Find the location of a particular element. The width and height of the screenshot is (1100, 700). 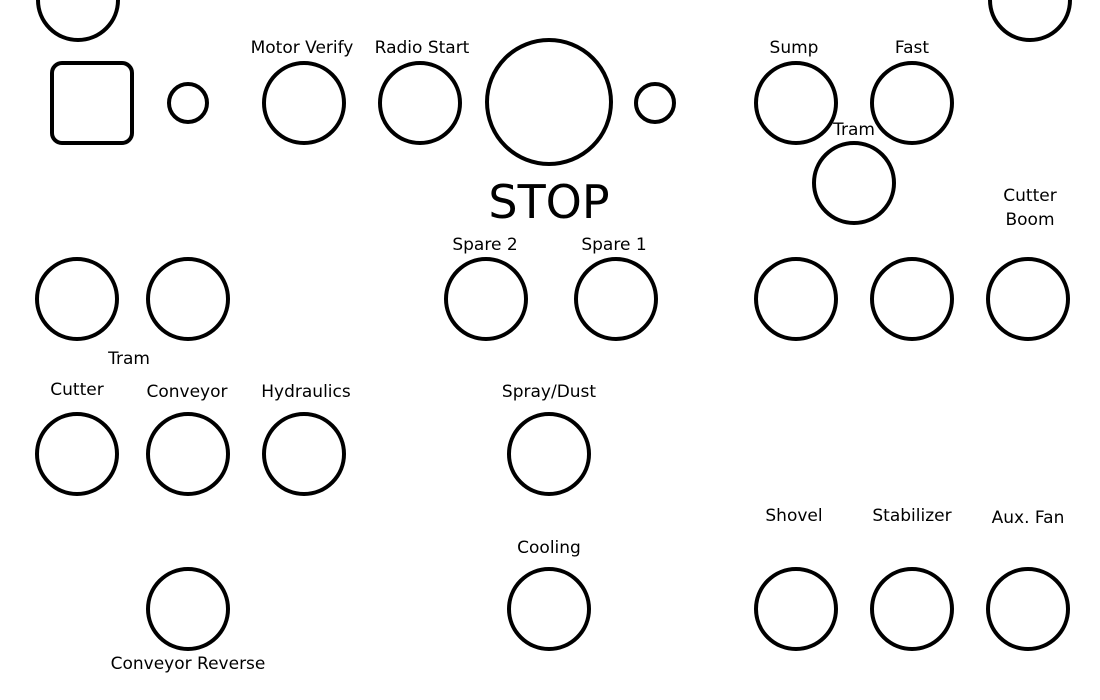

shovel-label: Shovel is located at coordinates (794, 516).